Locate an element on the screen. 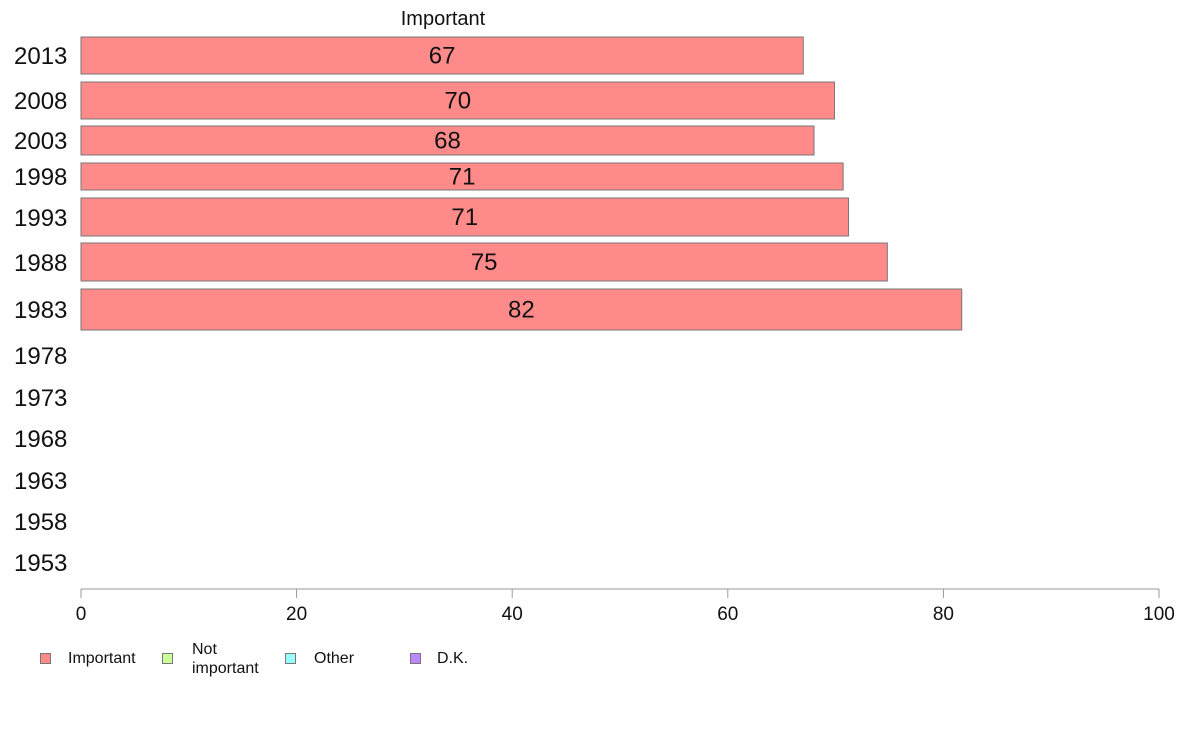 The height and width of the screenshot is (736, 1188). legend-item-other: Other is located at coordinates (344, 654).